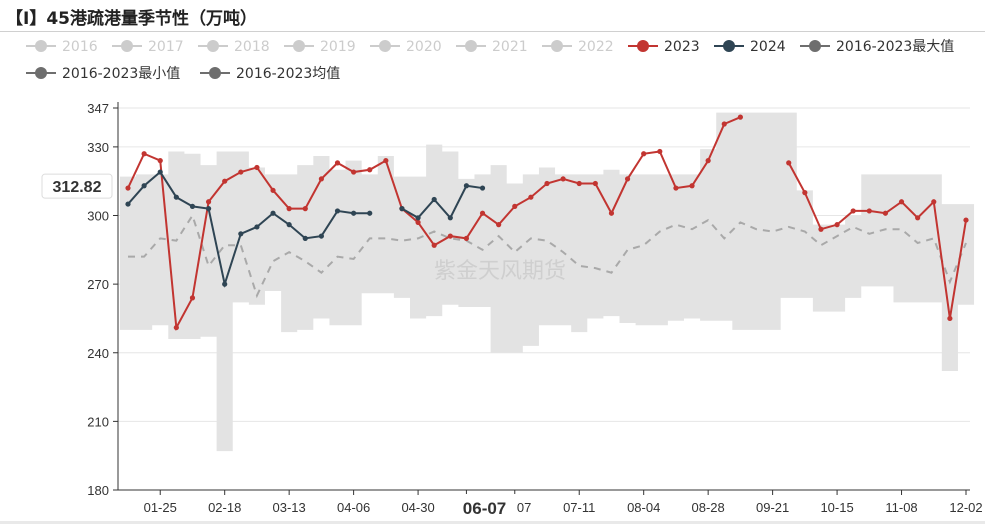 Image resolution: width=985 pixels, height=524 pixels. Describe the element at coordinates (483, 508) in the screenshot. I see `x-pointer-label-box` at that location.